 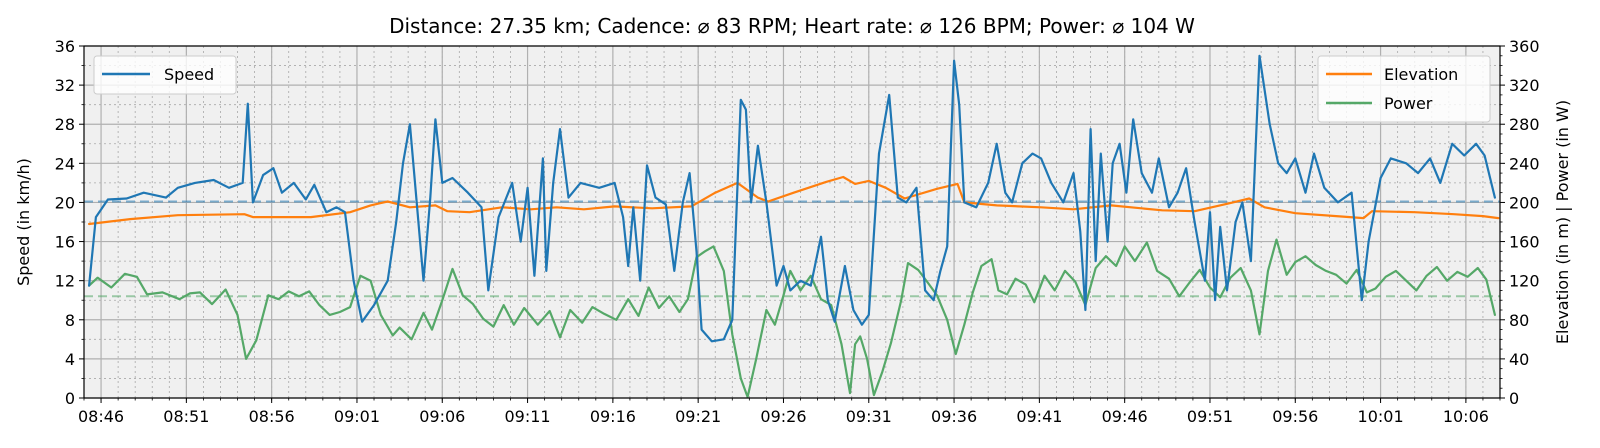 What do you see at coordinates (272, 416) in the screenshot?
I see `x-tick-label: 08:56` at bounding box center [272, 416].